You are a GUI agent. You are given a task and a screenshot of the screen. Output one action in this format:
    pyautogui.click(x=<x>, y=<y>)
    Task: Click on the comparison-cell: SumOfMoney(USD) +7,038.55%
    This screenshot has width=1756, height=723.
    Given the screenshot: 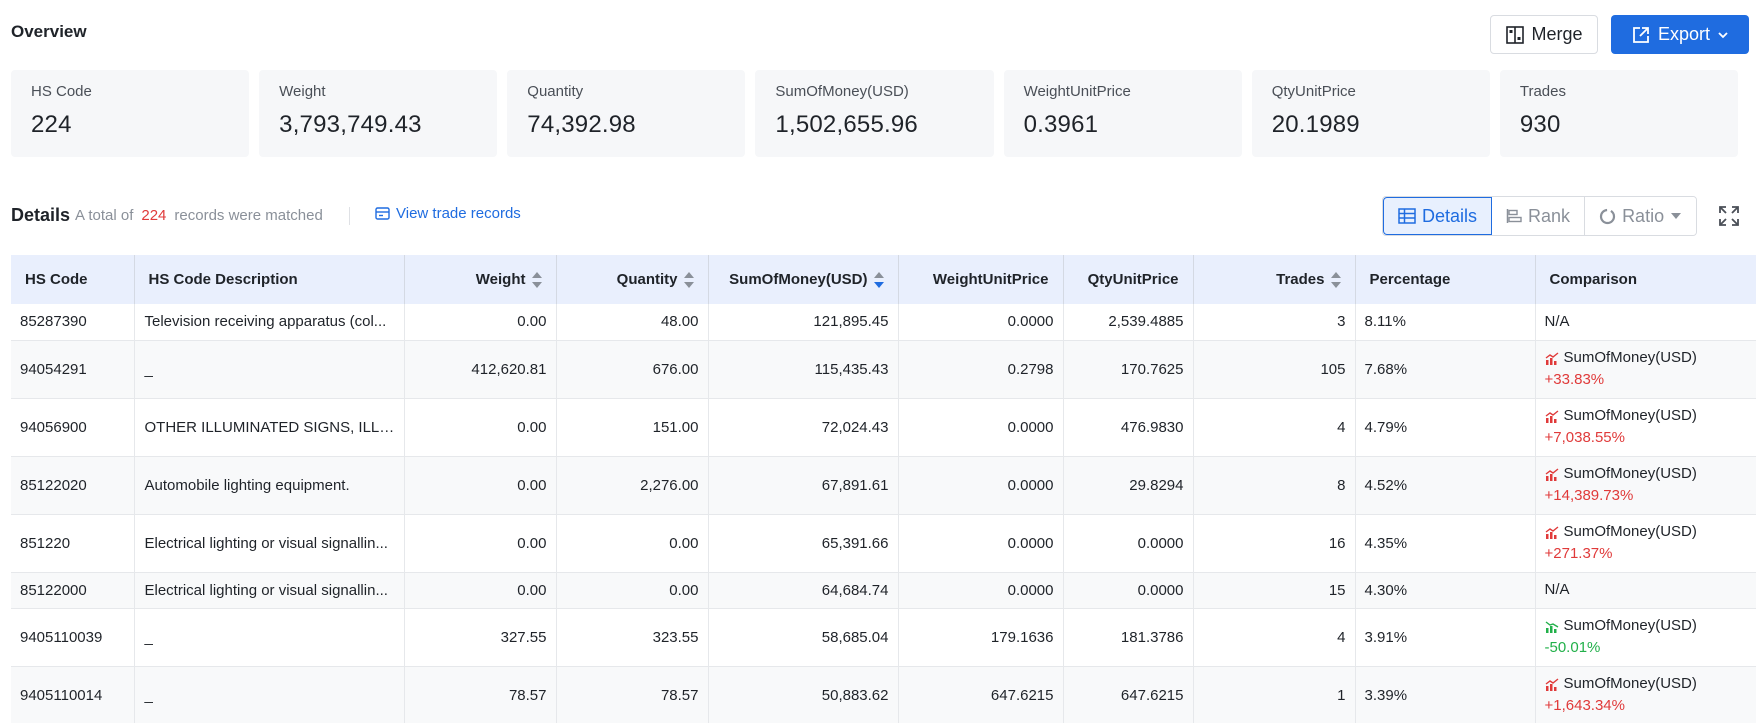 What is the action you would take?
    pyautogui.click(x=1645, y=427)
    